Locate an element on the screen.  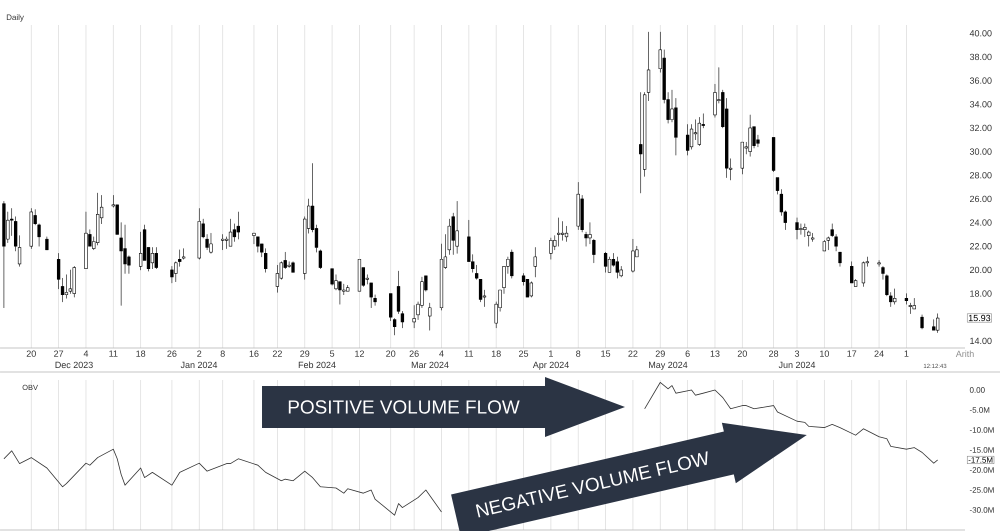
y-tick-label: 22.00 is located at coordinates (981, 246).